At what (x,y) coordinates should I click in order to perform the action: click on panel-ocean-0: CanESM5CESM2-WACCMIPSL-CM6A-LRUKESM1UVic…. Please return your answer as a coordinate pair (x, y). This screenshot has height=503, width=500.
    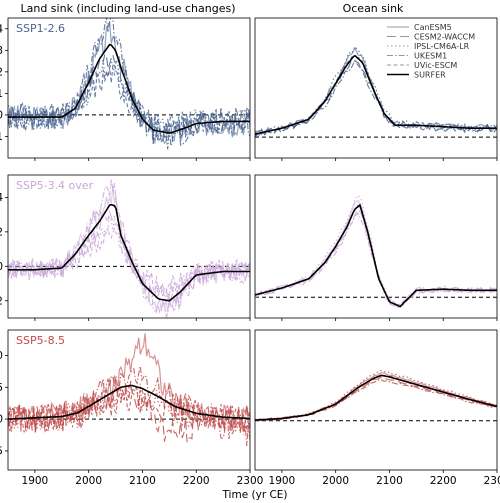
    Looking at the image, I should click on (376, 89).